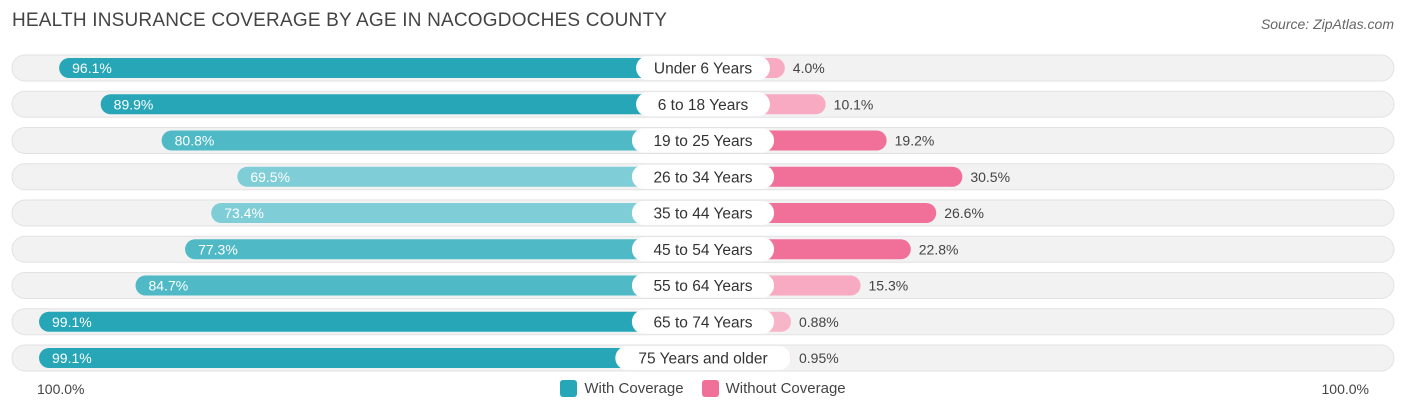 Image resolution: width=1406 pixels, height=414 pixels. What do you see at coordinates (195, 141) in the screenshot?
I see `label-with-coverage: 80.8%` at bounding box center [195, 141].